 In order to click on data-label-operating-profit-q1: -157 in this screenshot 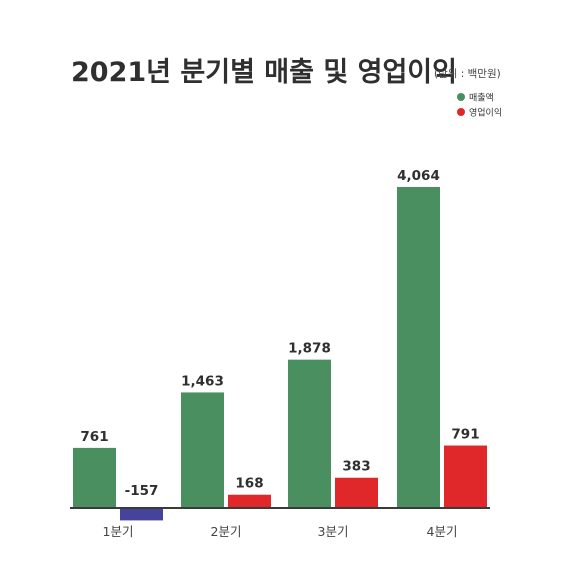, I will do `click(142, 491)`.